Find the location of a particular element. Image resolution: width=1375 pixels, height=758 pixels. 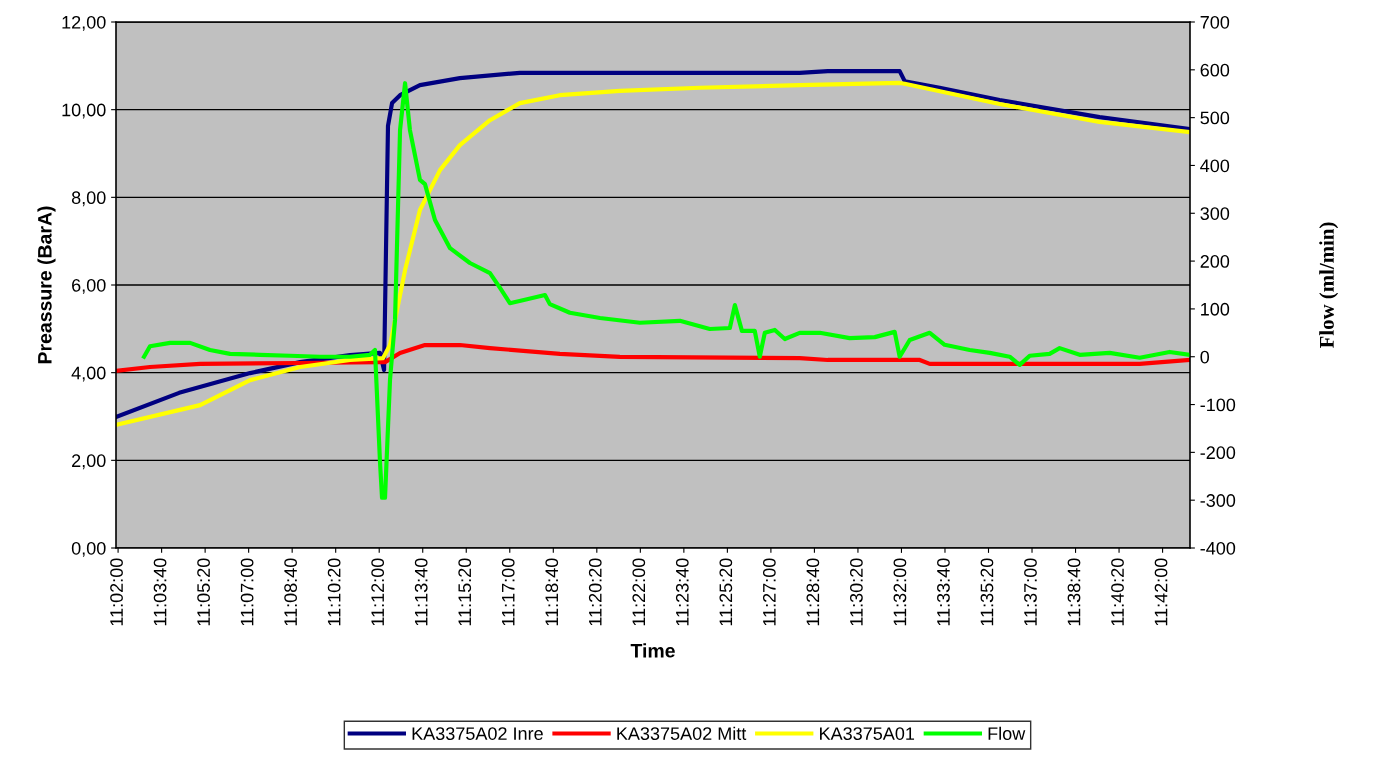

x-tick-label: 11:05:20 is located at coordinates (203, 592).